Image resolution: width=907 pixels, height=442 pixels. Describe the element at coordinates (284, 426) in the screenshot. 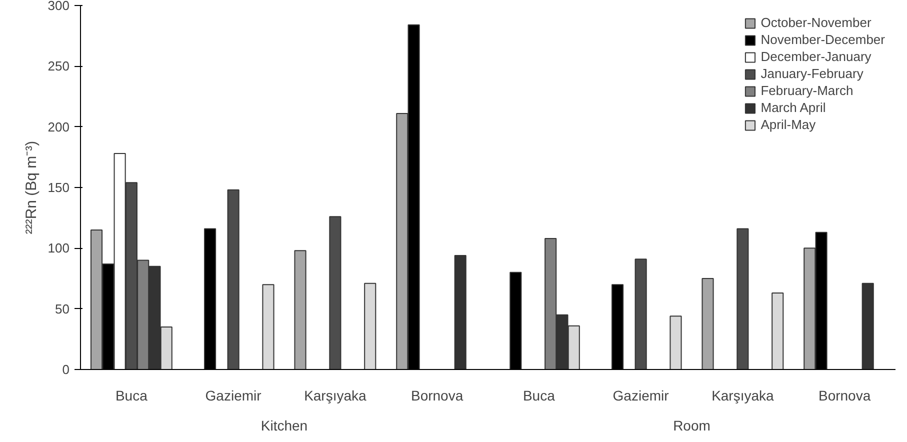

I see `text: Kitchen` at that location.